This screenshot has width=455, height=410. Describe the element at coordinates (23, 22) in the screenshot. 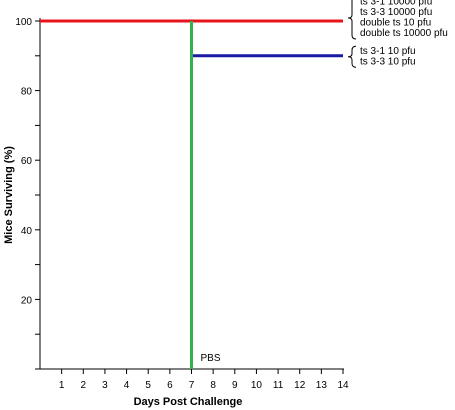

I see `y-tick-label: 100` at that location.